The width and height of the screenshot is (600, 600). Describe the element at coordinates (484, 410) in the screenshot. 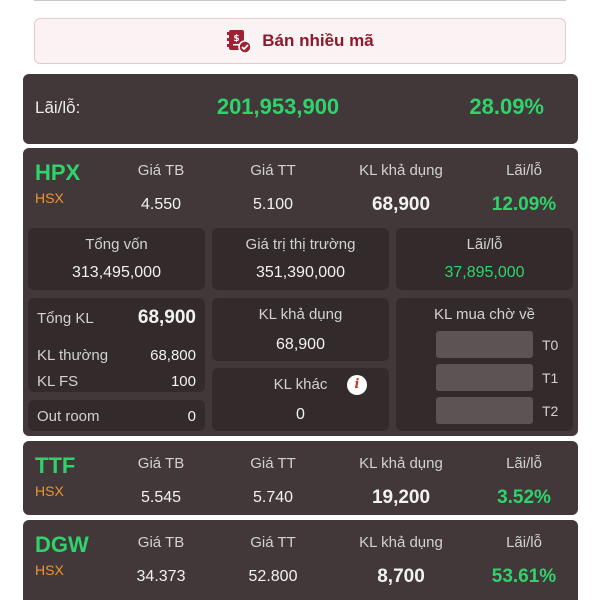

I see `pending-t2-bar` at that location.